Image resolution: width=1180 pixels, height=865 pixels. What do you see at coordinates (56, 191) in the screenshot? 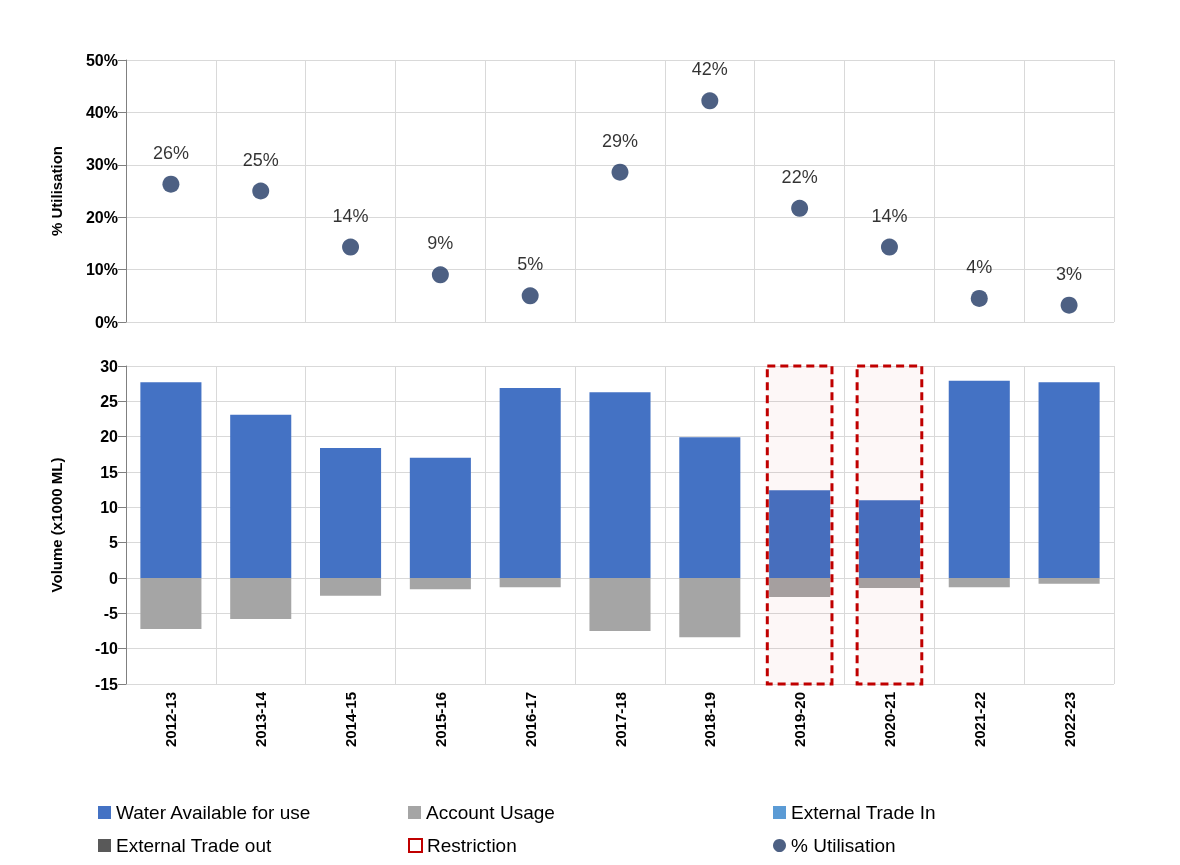
I see `y-axis-title: % Utilisation` at bounding box center [56, 191].